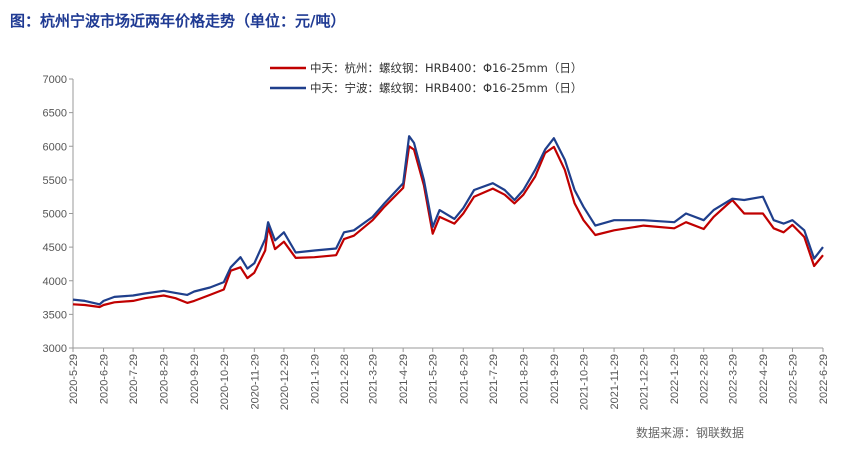  I want to click on chart-title: 图：杭州宁波市场近两年价格走势（单位：元/吨）, so click(178, 21).